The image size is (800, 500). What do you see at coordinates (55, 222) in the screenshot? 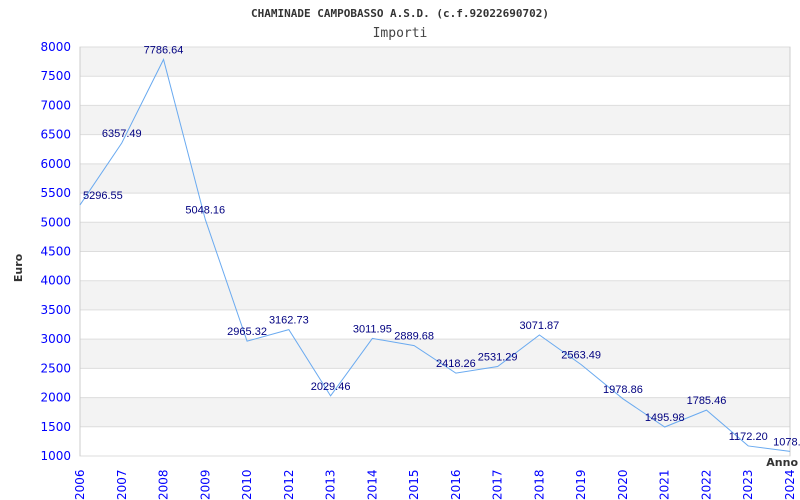
I see `y-tick-label: 5000` at bounding box center [55, 222].